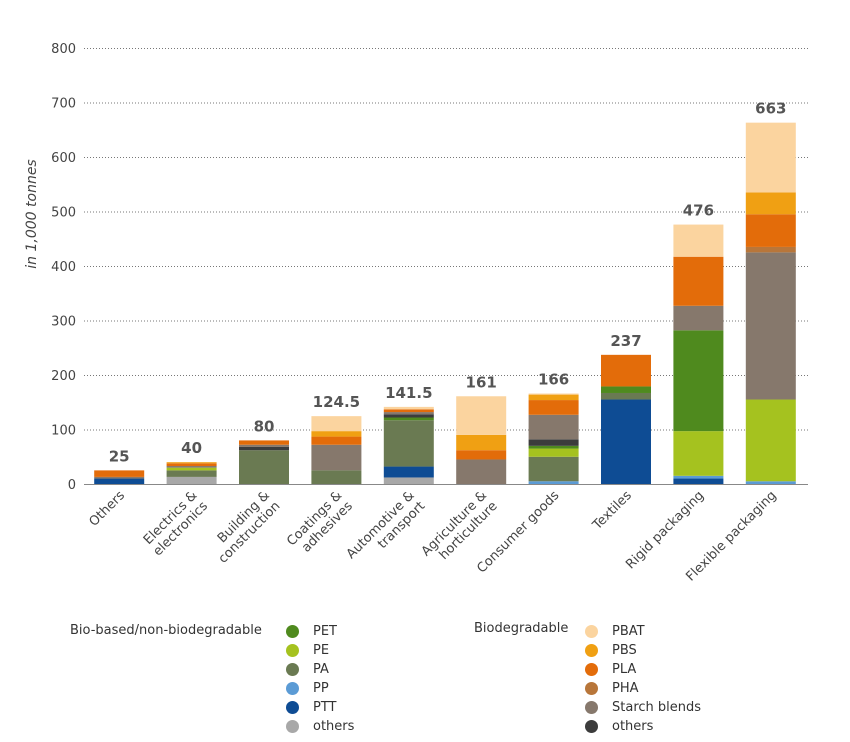  Describe the element at coordinates (264, 426) in the screenshot. I see `total-label: 80` at that location.